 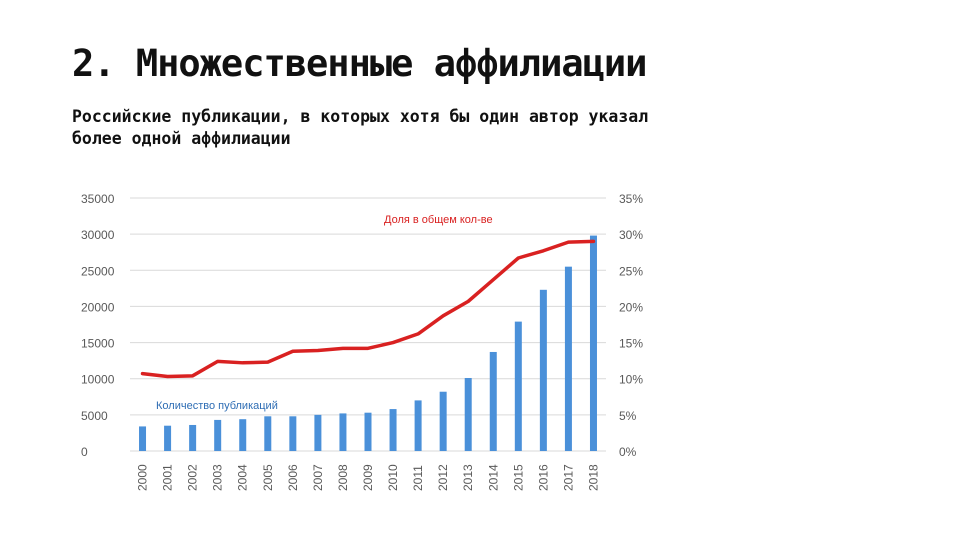 I want to click on x-axis-tick-label: 2006, so click(x=293, y=477).